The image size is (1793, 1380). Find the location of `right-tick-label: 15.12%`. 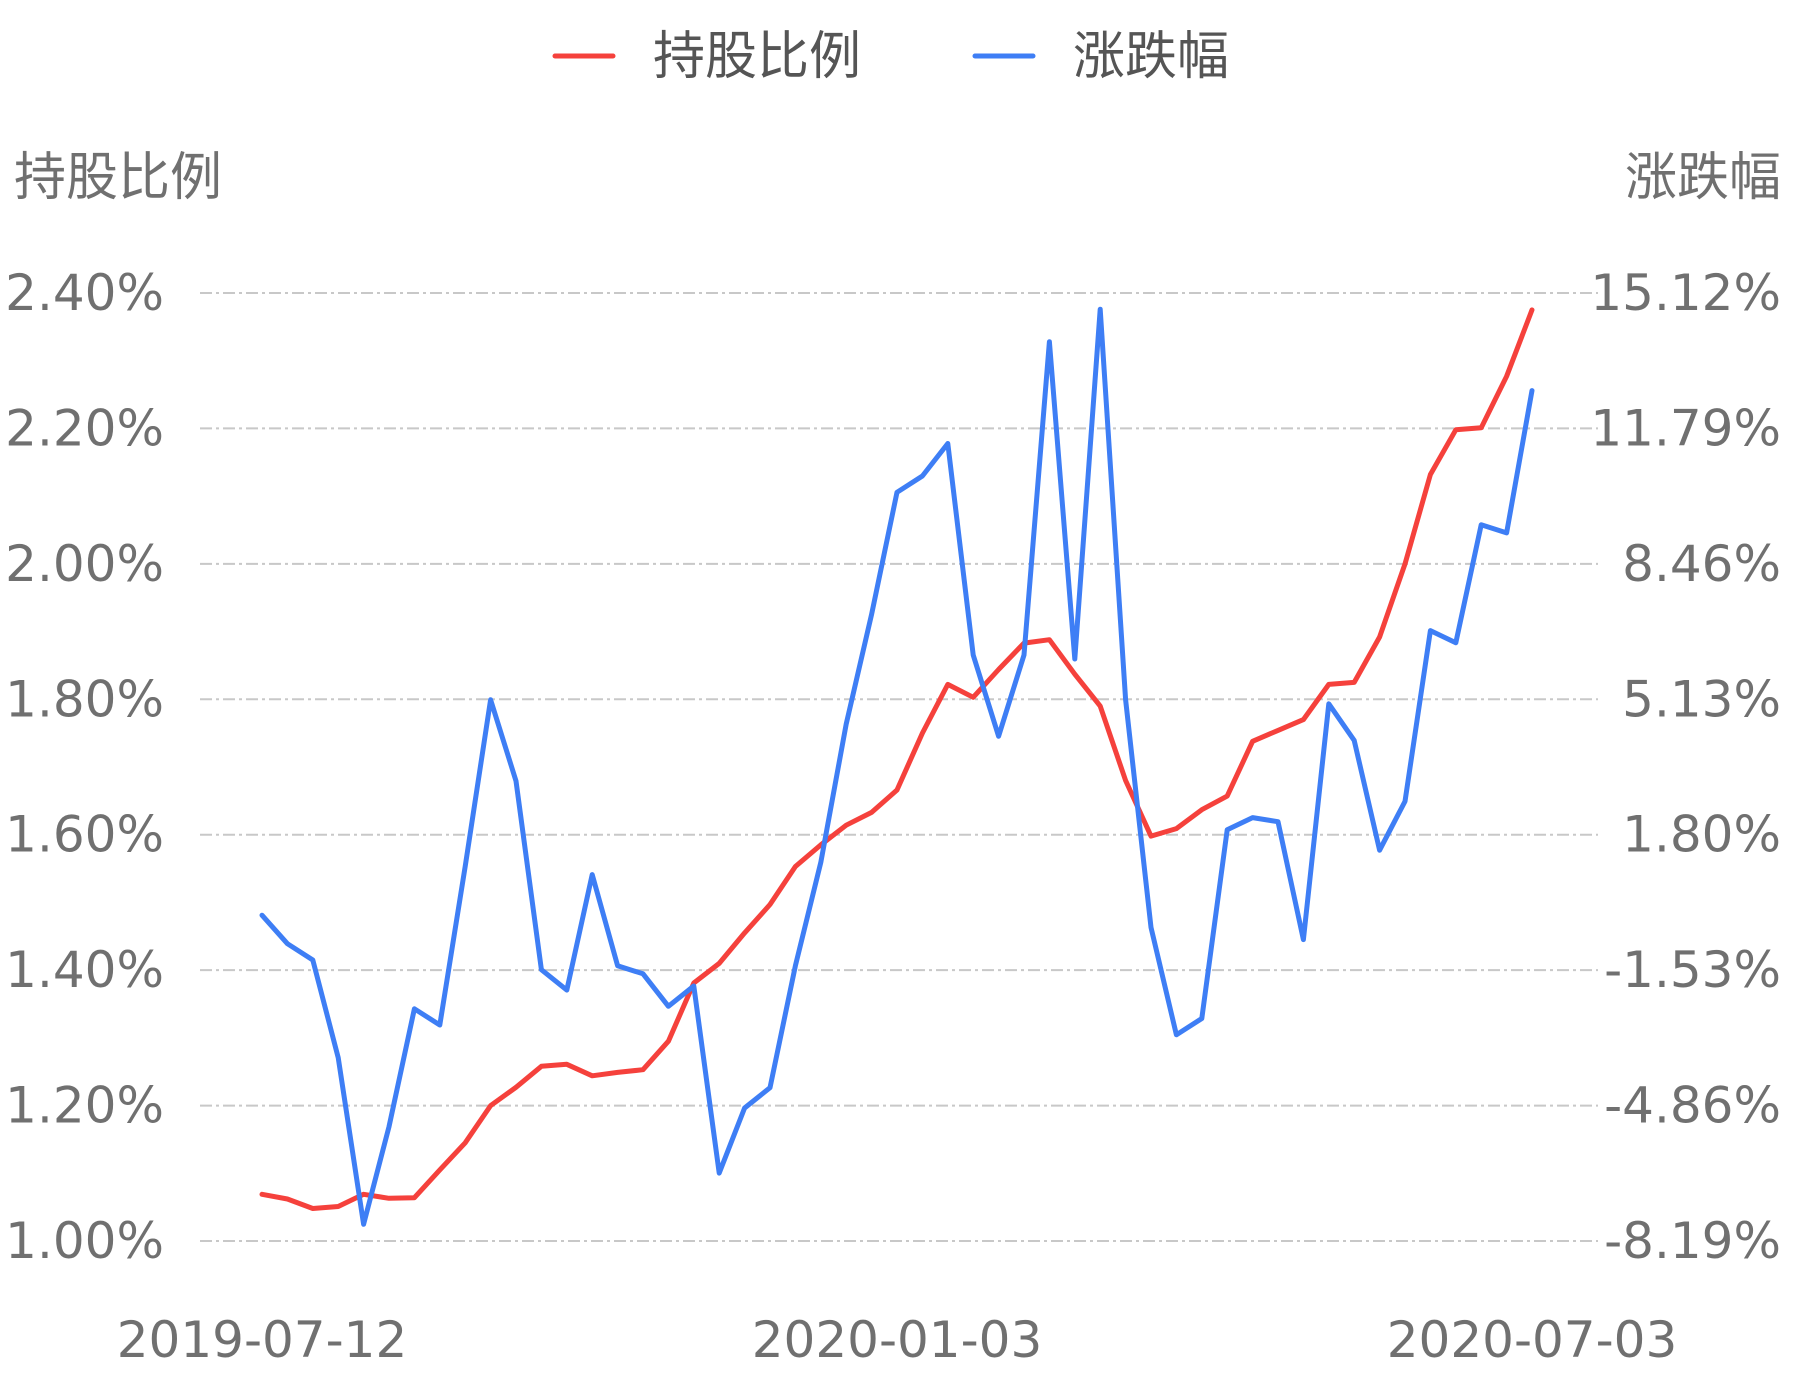

right-tick-label: 15.12% is located at coordinates (1685, 293).